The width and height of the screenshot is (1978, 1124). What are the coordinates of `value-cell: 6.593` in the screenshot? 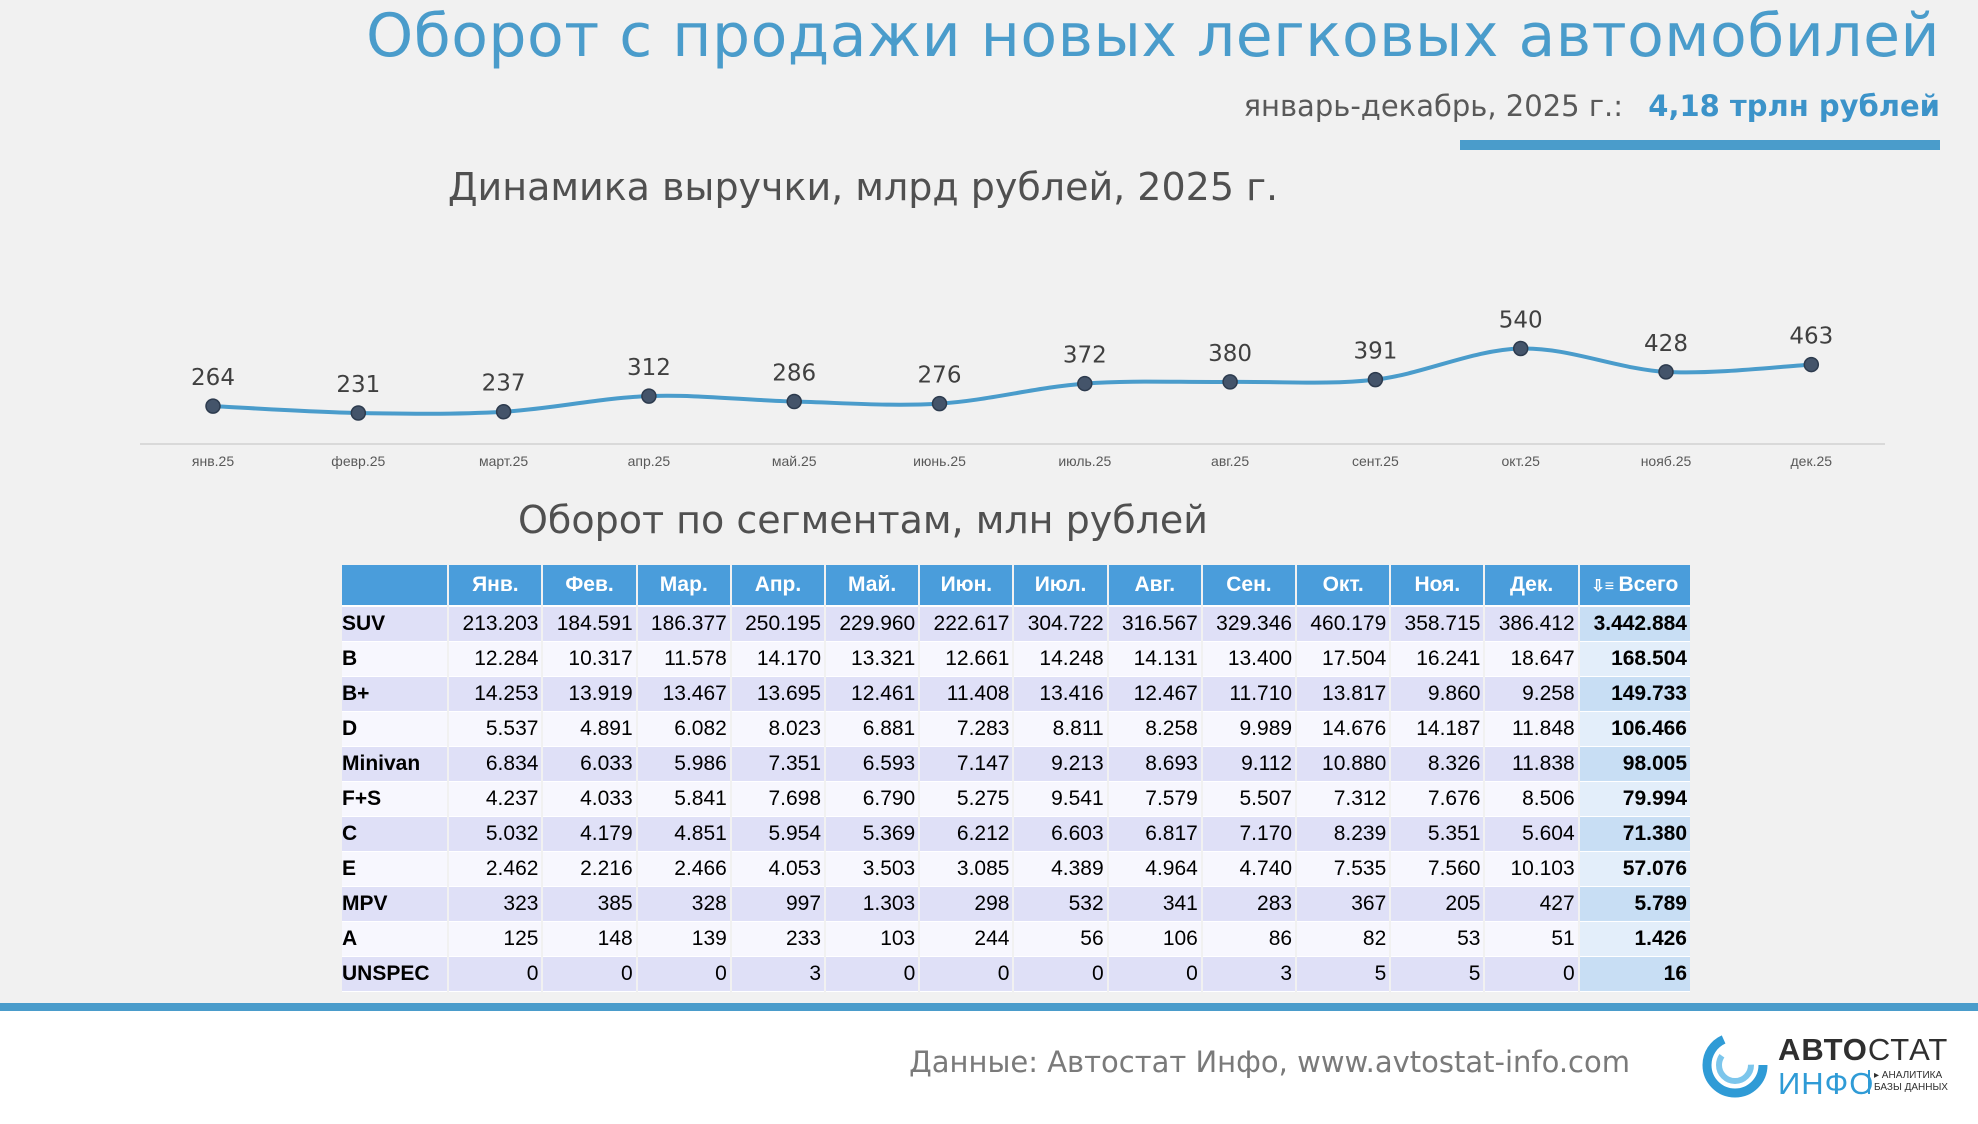 It's located at (872, 764).